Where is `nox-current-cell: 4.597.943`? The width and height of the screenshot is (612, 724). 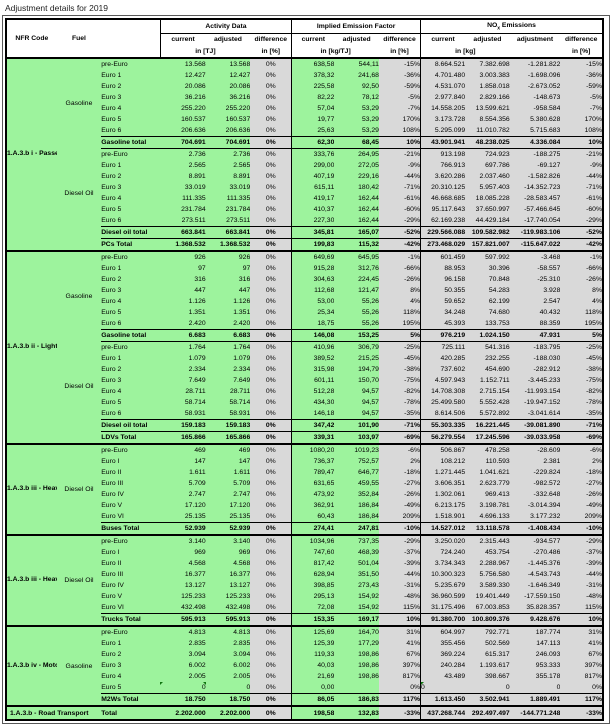
nox-current-cell: 4.597.943 is located at coordinates (443, 380).